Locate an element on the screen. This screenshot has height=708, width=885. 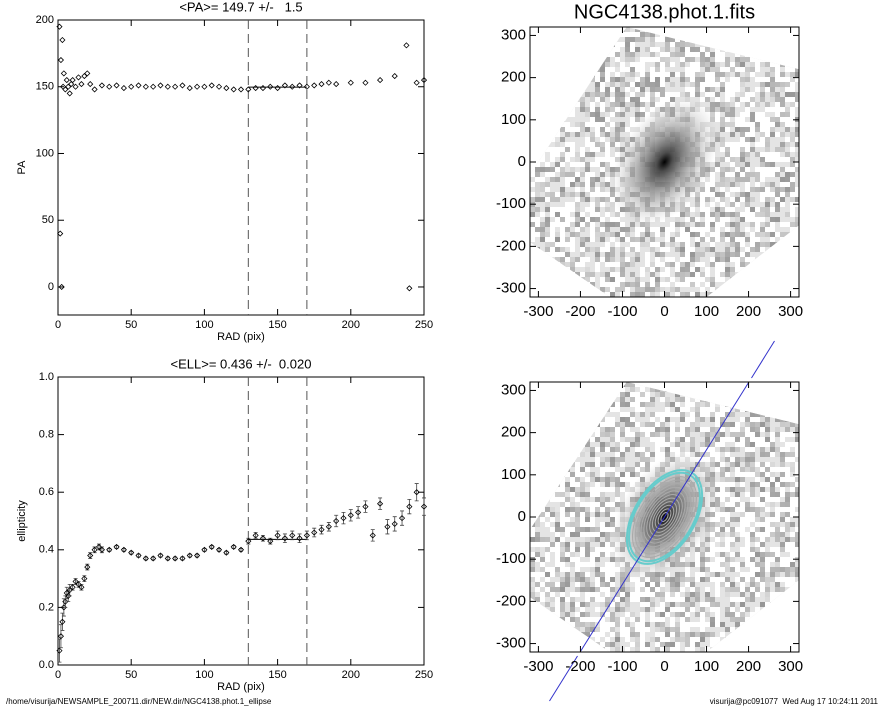
data-point is located at coordinates (145, 86).